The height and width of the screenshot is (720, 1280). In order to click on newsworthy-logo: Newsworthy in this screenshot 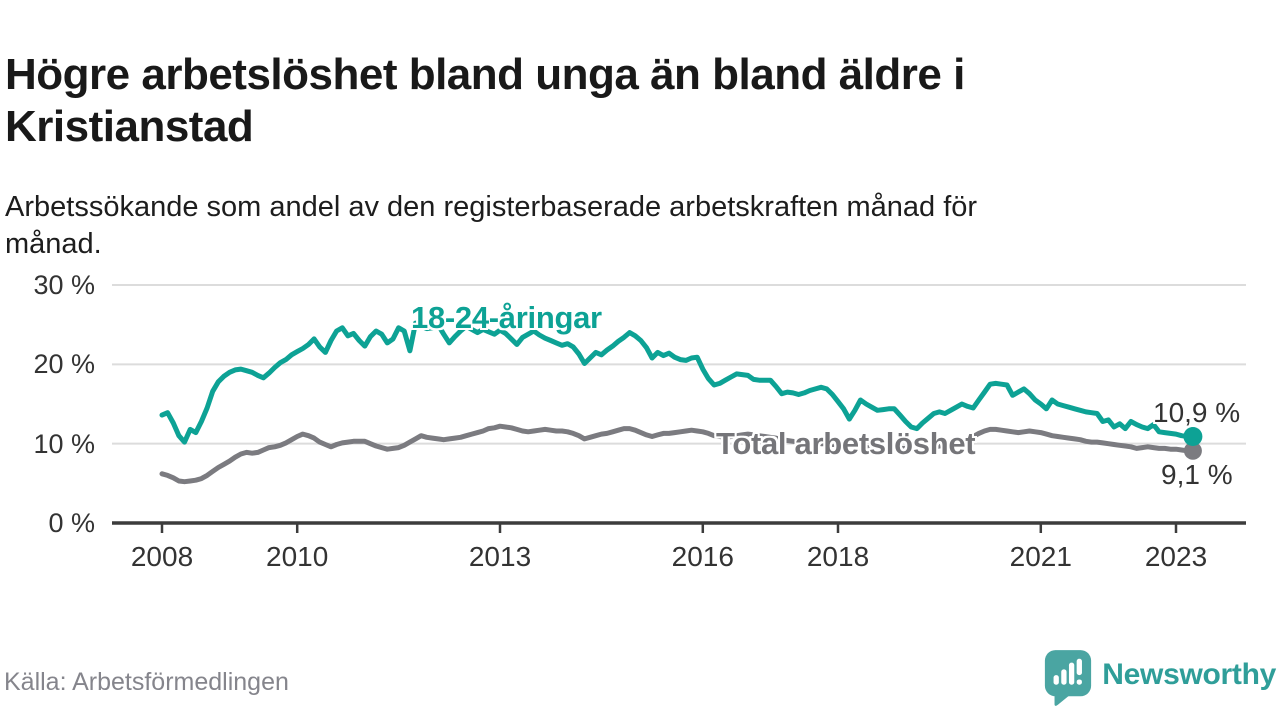, I will do `click(1159, 678)`.